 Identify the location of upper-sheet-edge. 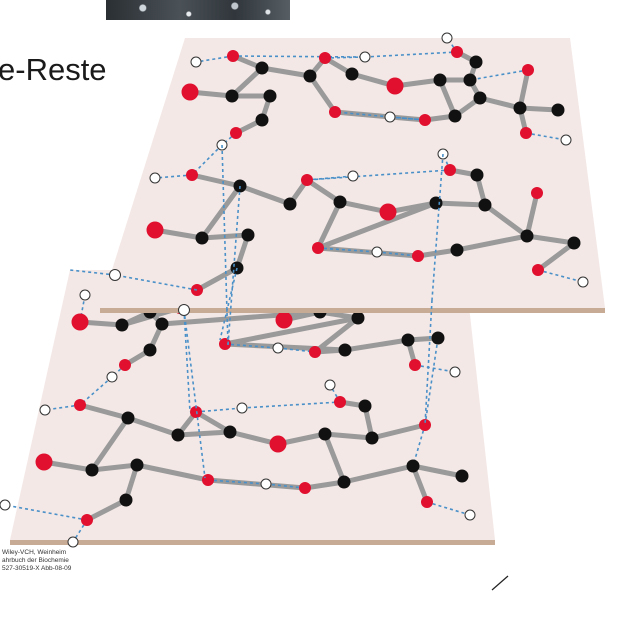
(352, 310).